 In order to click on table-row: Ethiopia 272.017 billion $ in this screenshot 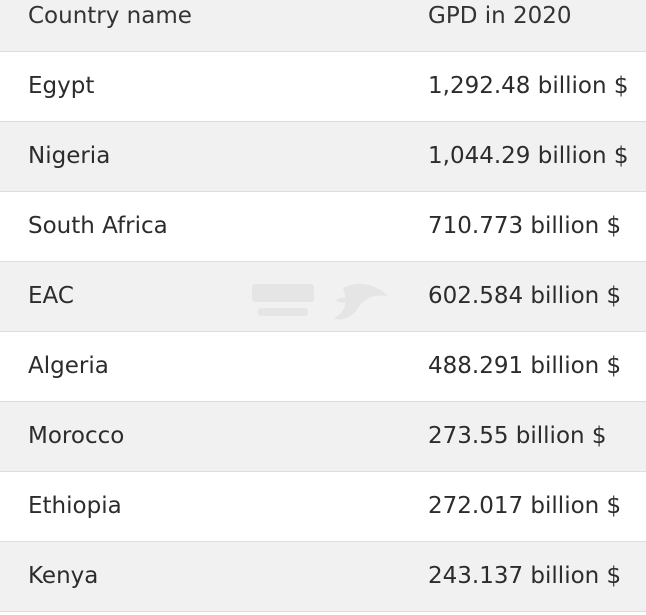, I will do `click(323, 507)`.